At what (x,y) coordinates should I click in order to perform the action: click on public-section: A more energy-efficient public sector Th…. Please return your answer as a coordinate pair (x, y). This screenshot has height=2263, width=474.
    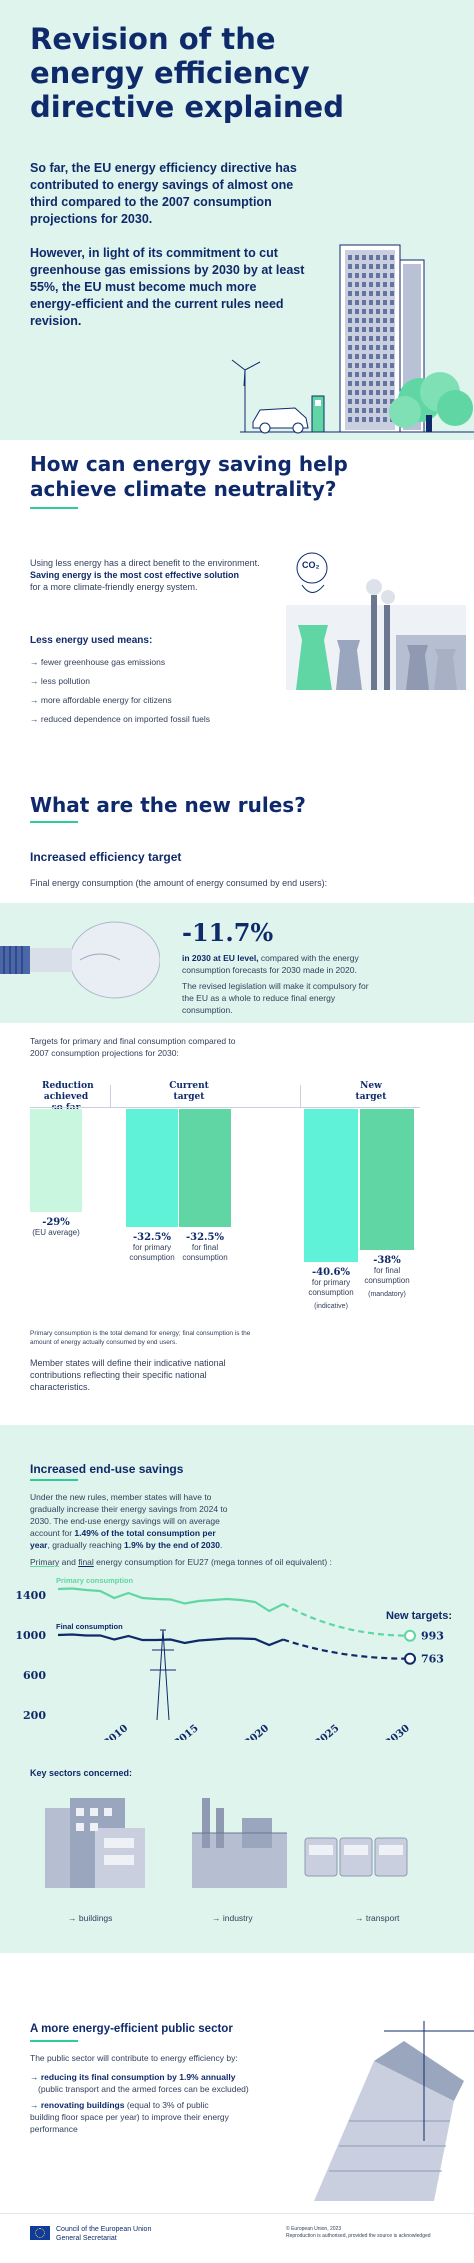
    Looking at the image, I should click on (237, 2083).